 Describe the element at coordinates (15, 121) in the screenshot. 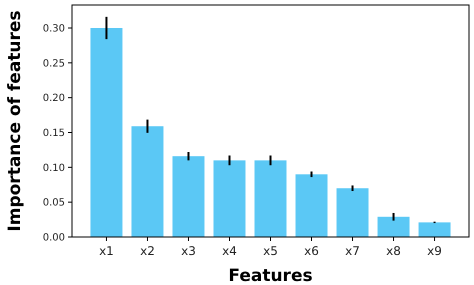

I see `y-axis-title: Importance of features` at that location.